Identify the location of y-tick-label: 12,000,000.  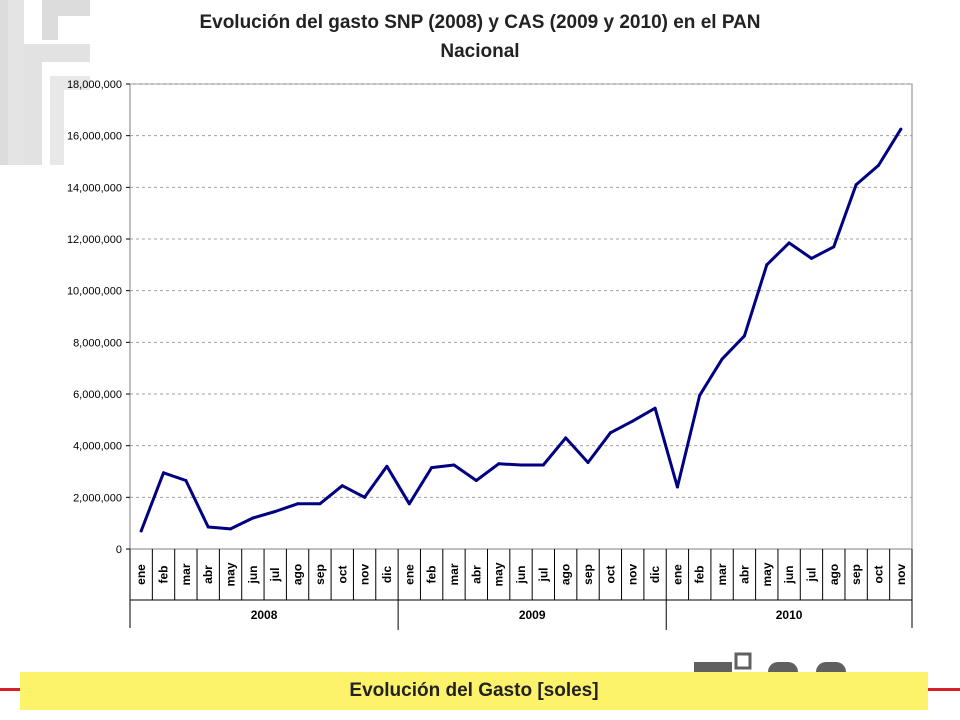
(94, 240).